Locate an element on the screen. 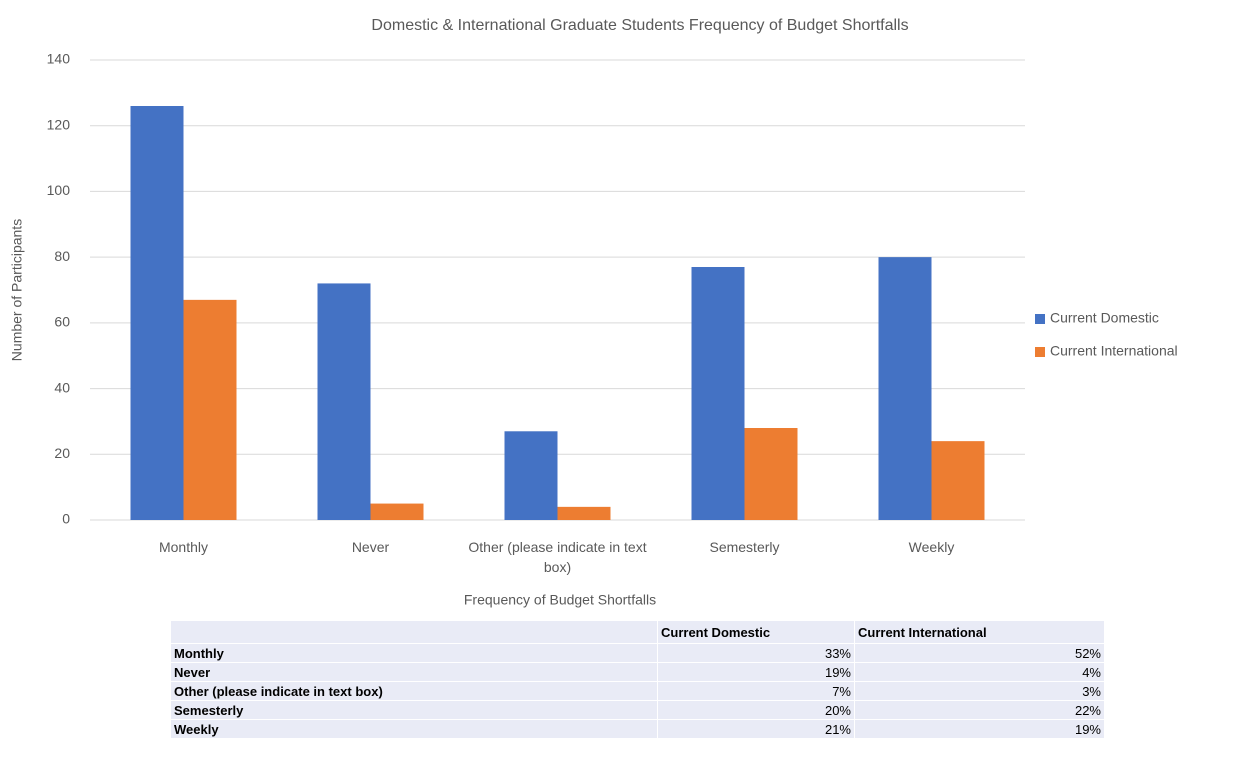 This screenshot has width=1244, height=765. table-row: Never 19% 4% is located at coordinates (637, 672).